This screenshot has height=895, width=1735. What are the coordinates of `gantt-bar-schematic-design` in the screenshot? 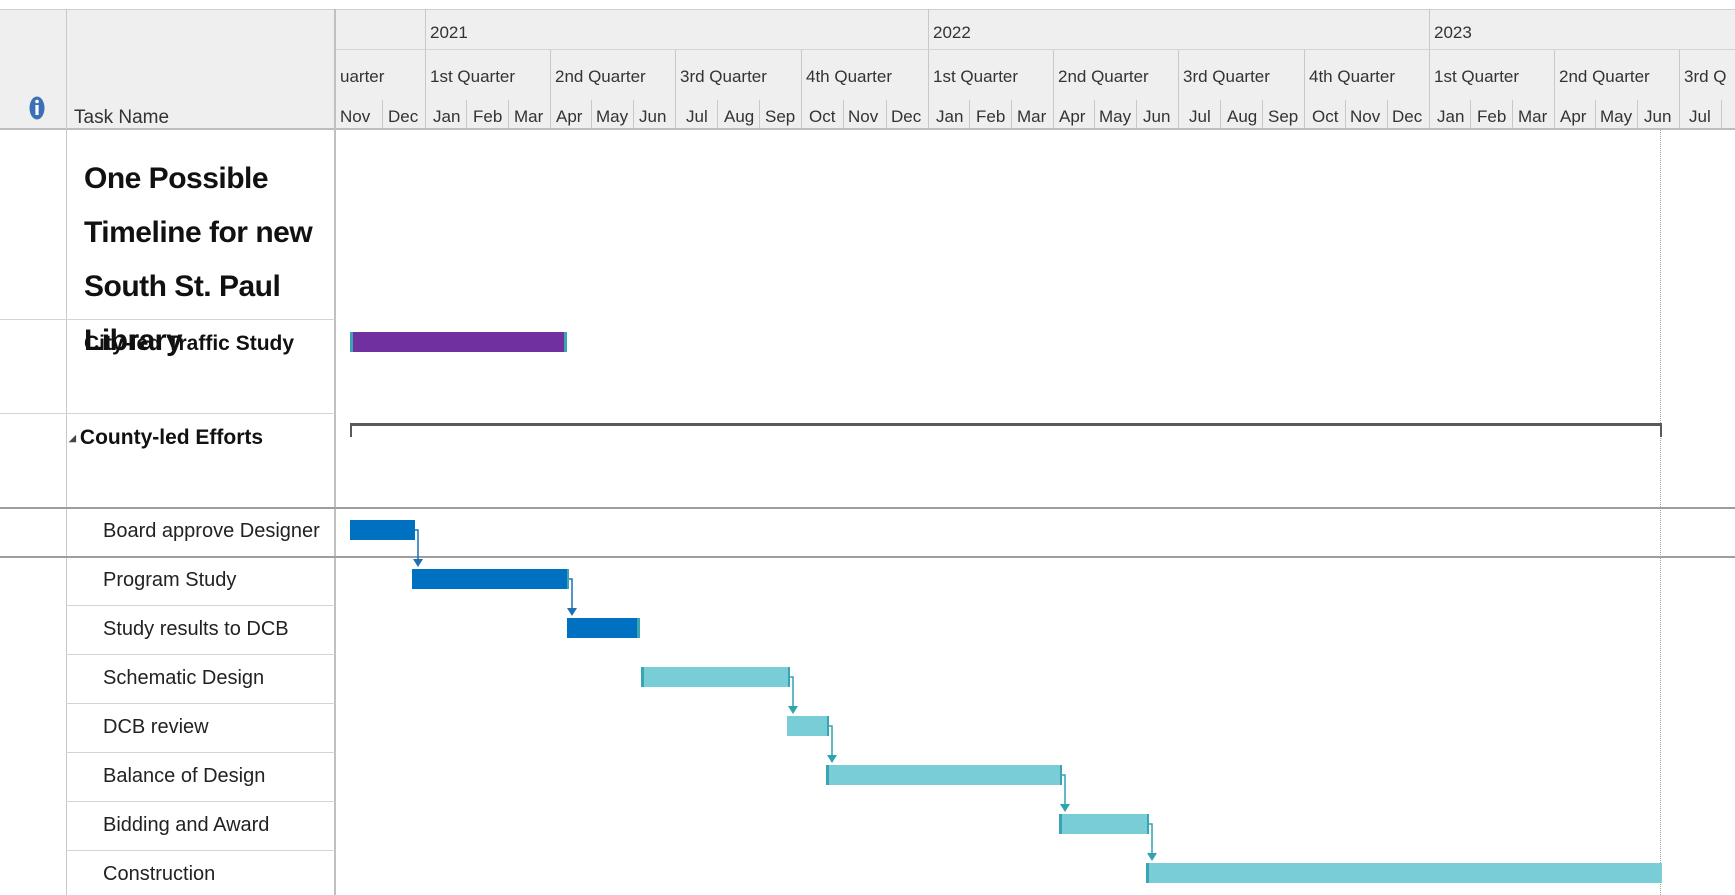 It's located at (715, 677).